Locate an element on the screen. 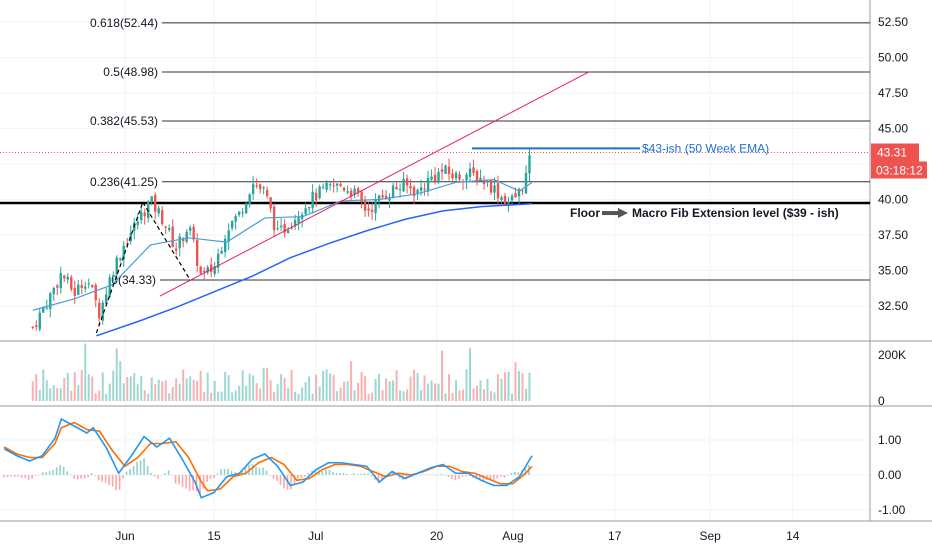 The height and width of the screenshot is (555, 932). volume-axis-tick-label: 200K is located at coordinates (892, 355).